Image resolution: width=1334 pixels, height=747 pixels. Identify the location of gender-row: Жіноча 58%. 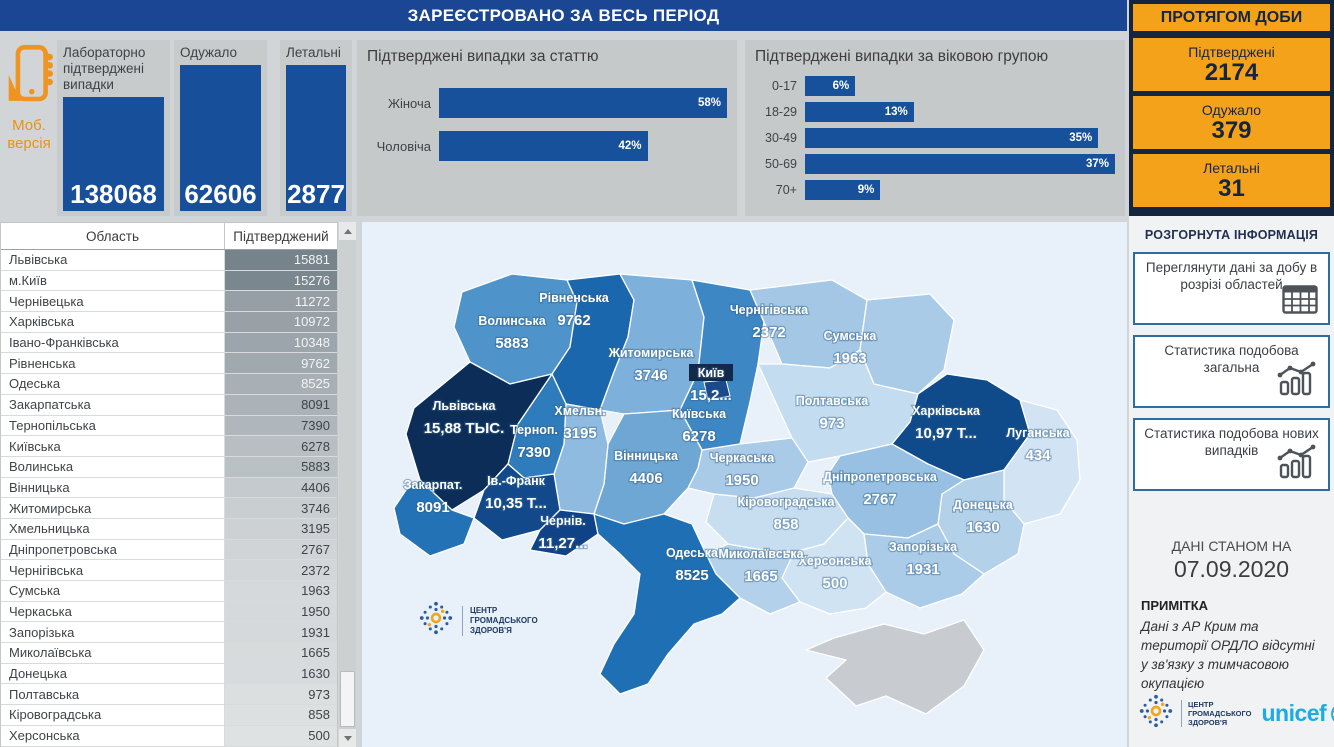
(547, 103).